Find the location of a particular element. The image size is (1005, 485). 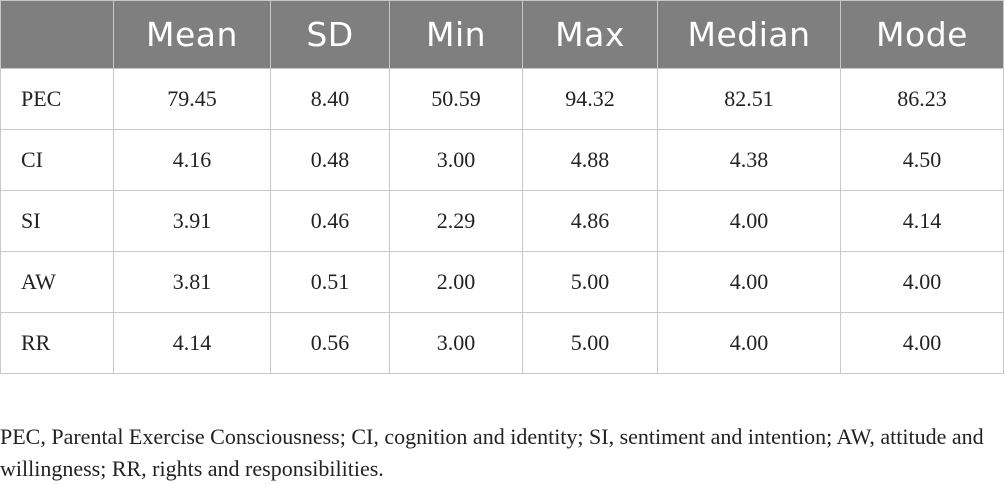

row-label: CI is located at coordinates (57, 160).